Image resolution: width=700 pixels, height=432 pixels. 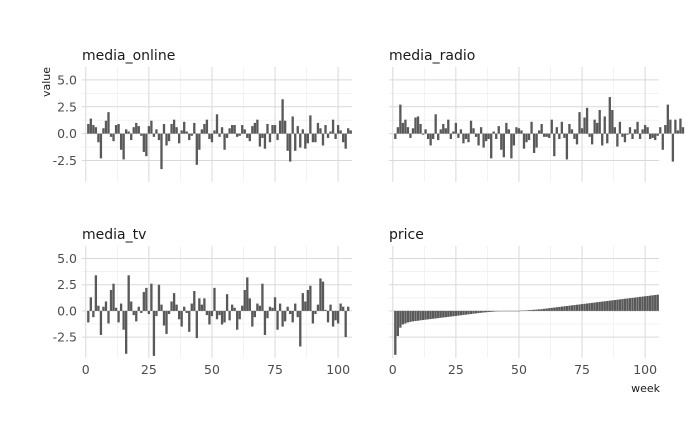 I want to click on media-online-y-tick-label: 2.5, so click(x=67, y=106).